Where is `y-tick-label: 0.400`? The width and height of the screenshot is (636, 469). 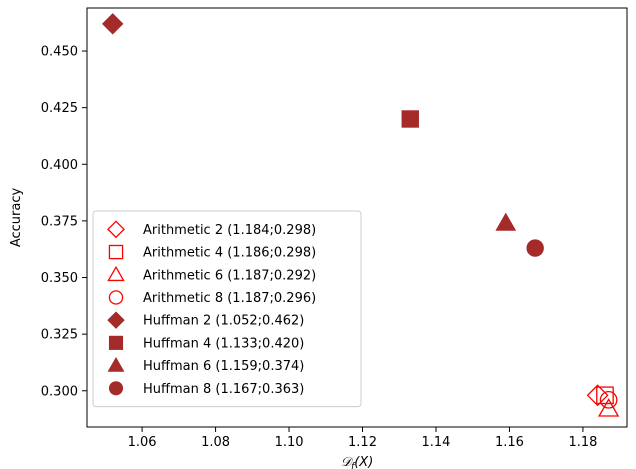
y-tick-label: 0.400 is located at coordinates (59, 165).